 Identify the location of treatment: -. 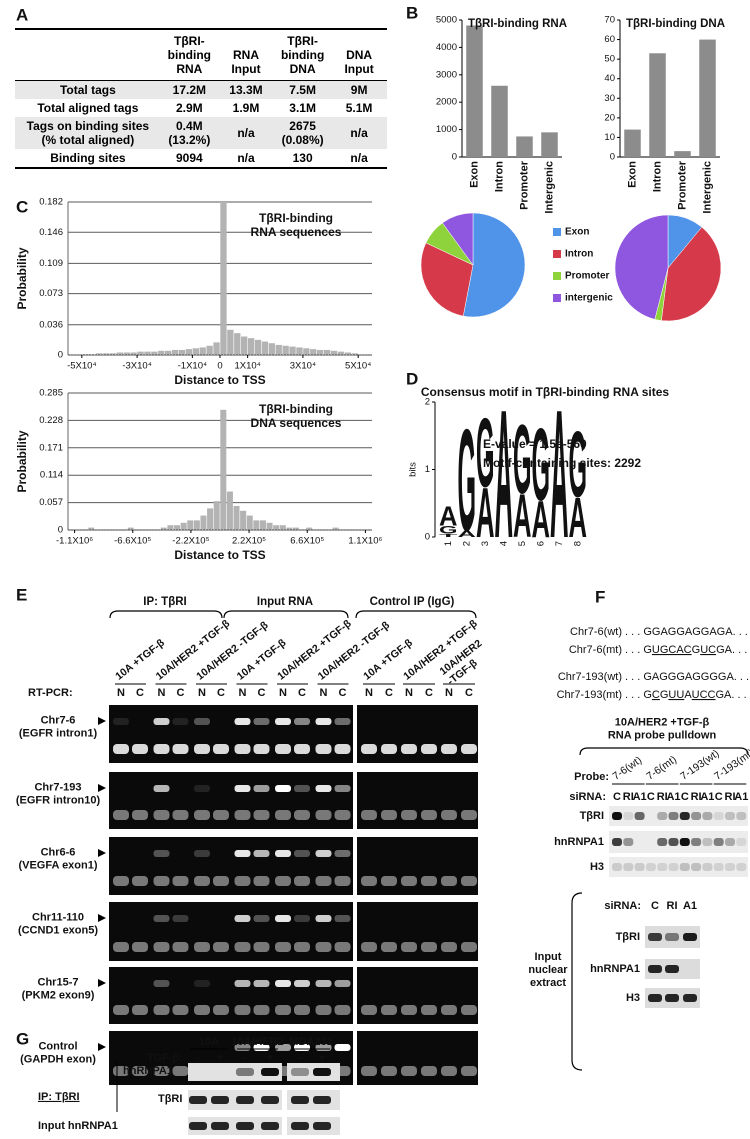
(245, 1058).